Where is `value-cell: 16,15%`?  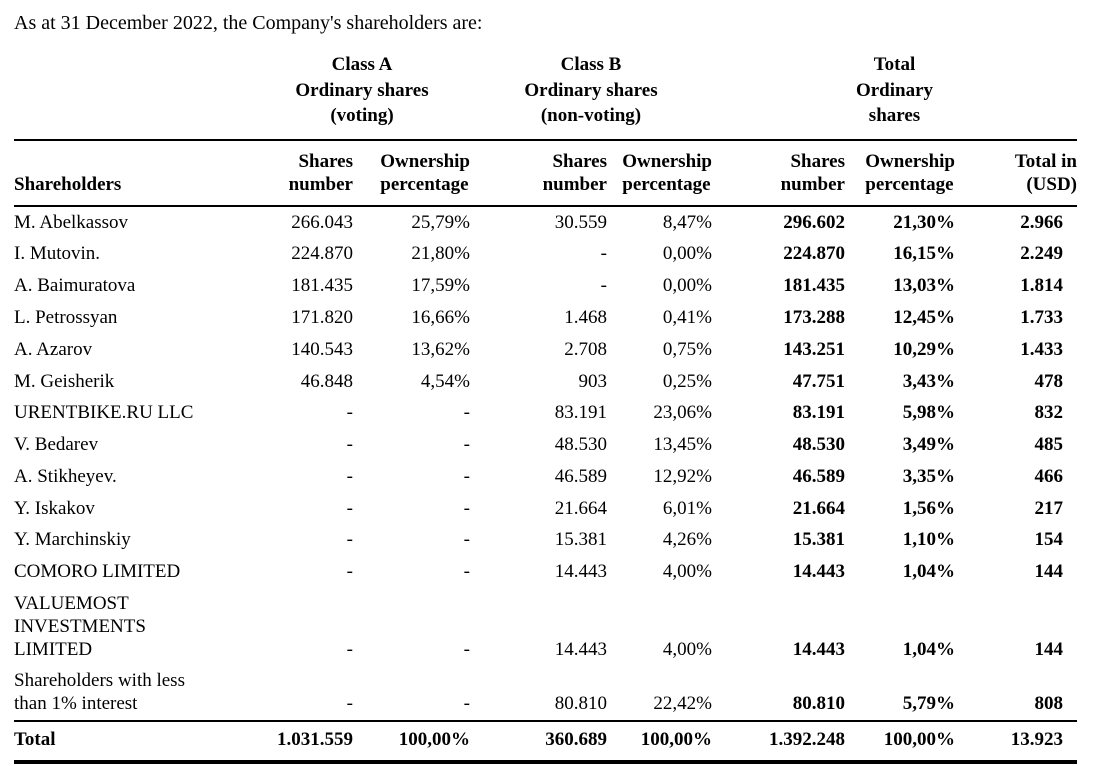 value-cell: 16,15% is located at coordinates (924, 254).